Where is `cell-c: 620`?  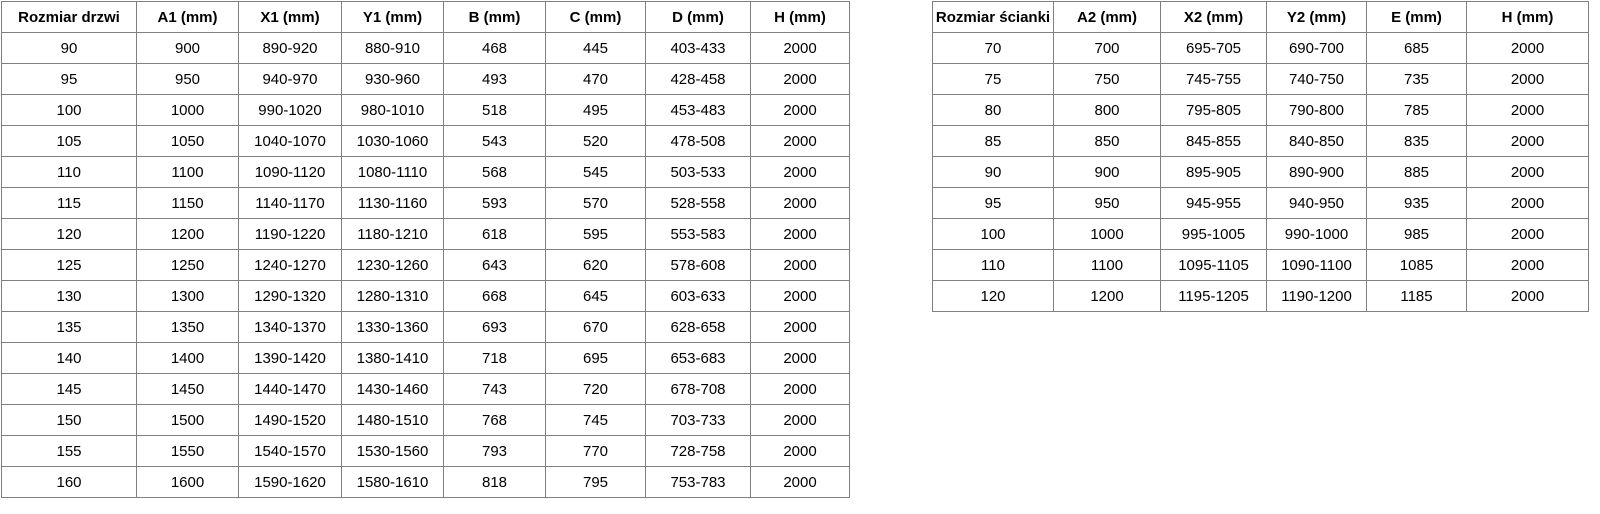
cell-c: 620 is located at coordinates (595, 265).